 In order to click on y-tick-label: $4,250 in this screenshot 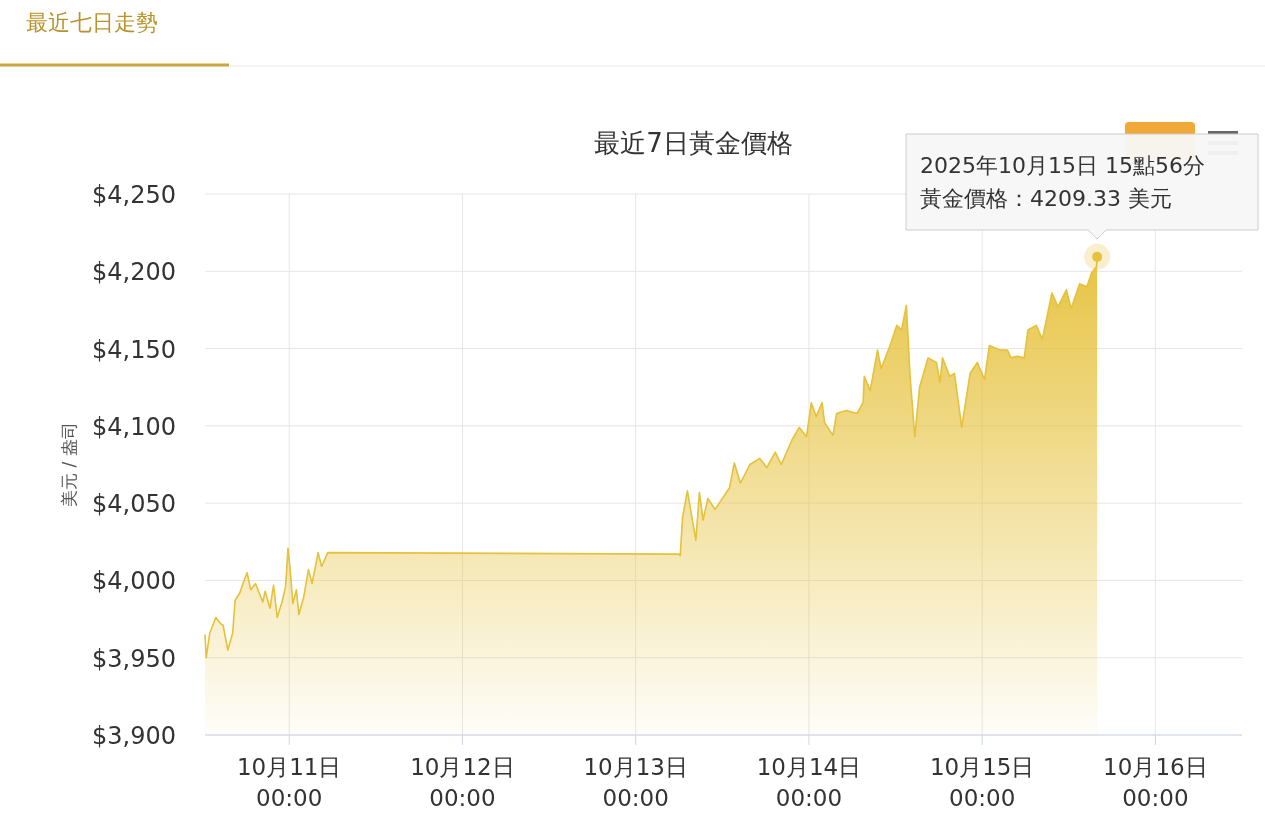, I will do `click(134, 195)`.